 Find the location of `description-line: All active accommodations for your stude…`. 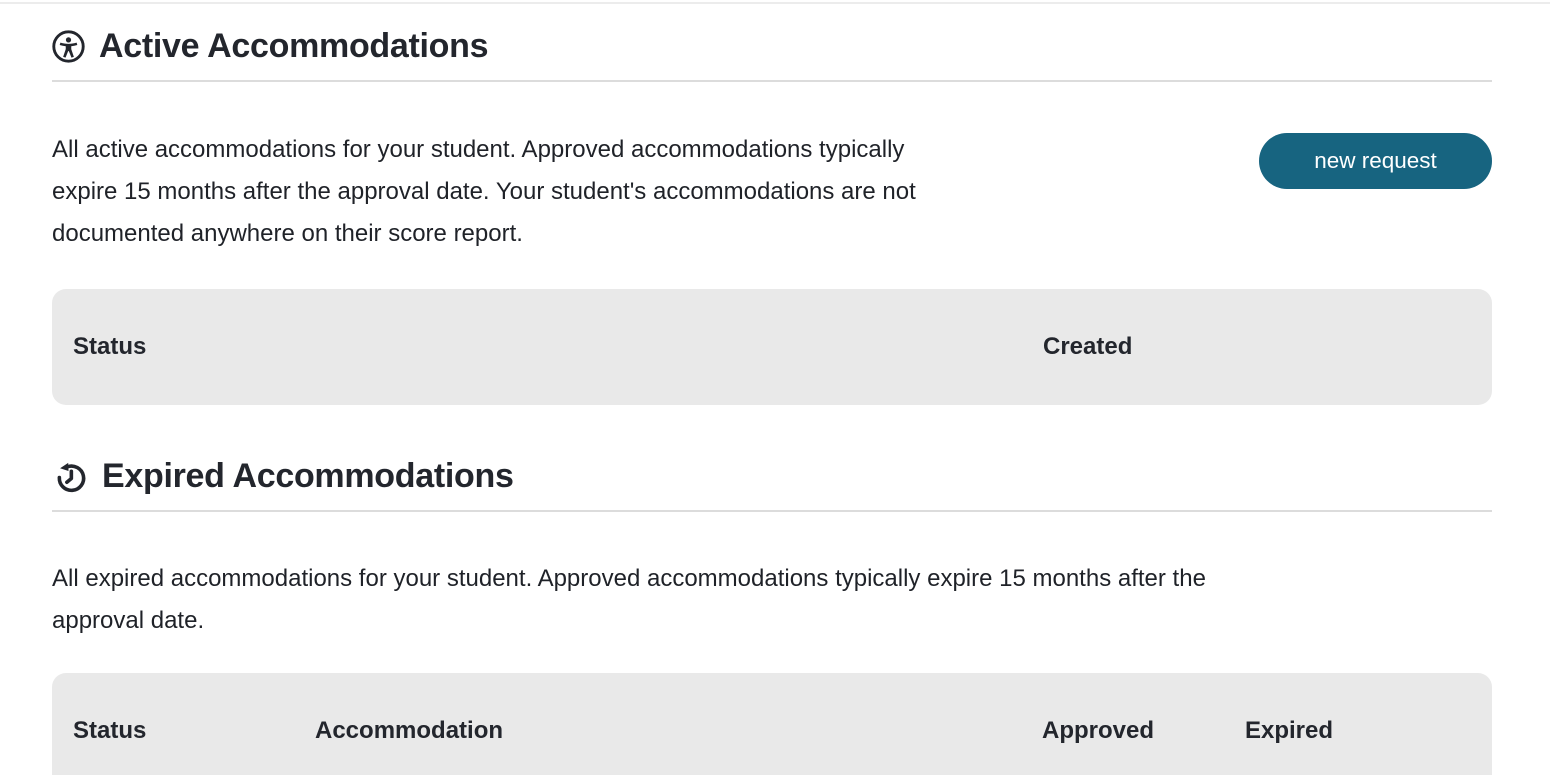

description-line: All active accommodations for your stude… is located at coordinates (478, 149).